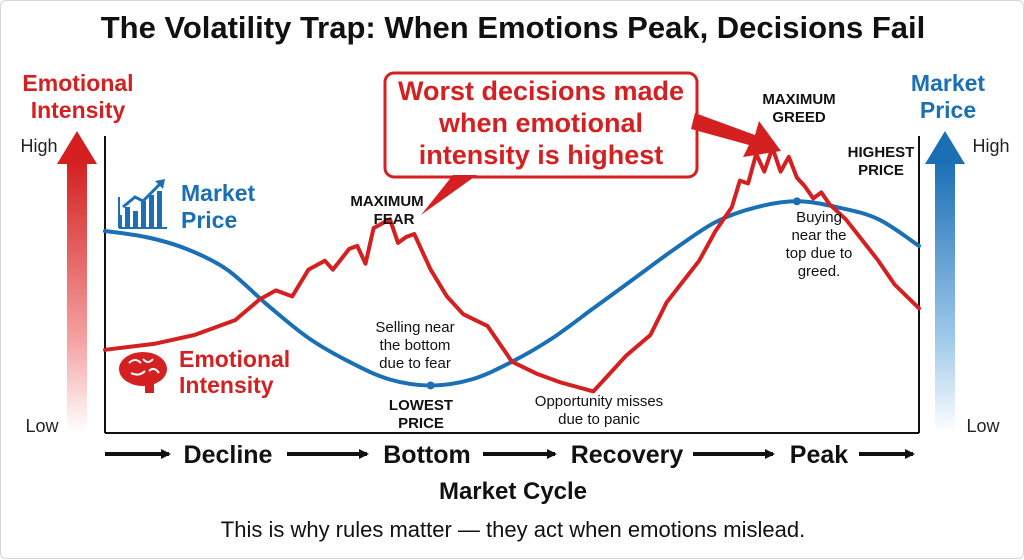  I want to click on buying-note-1: Buying, so click(819, 217).